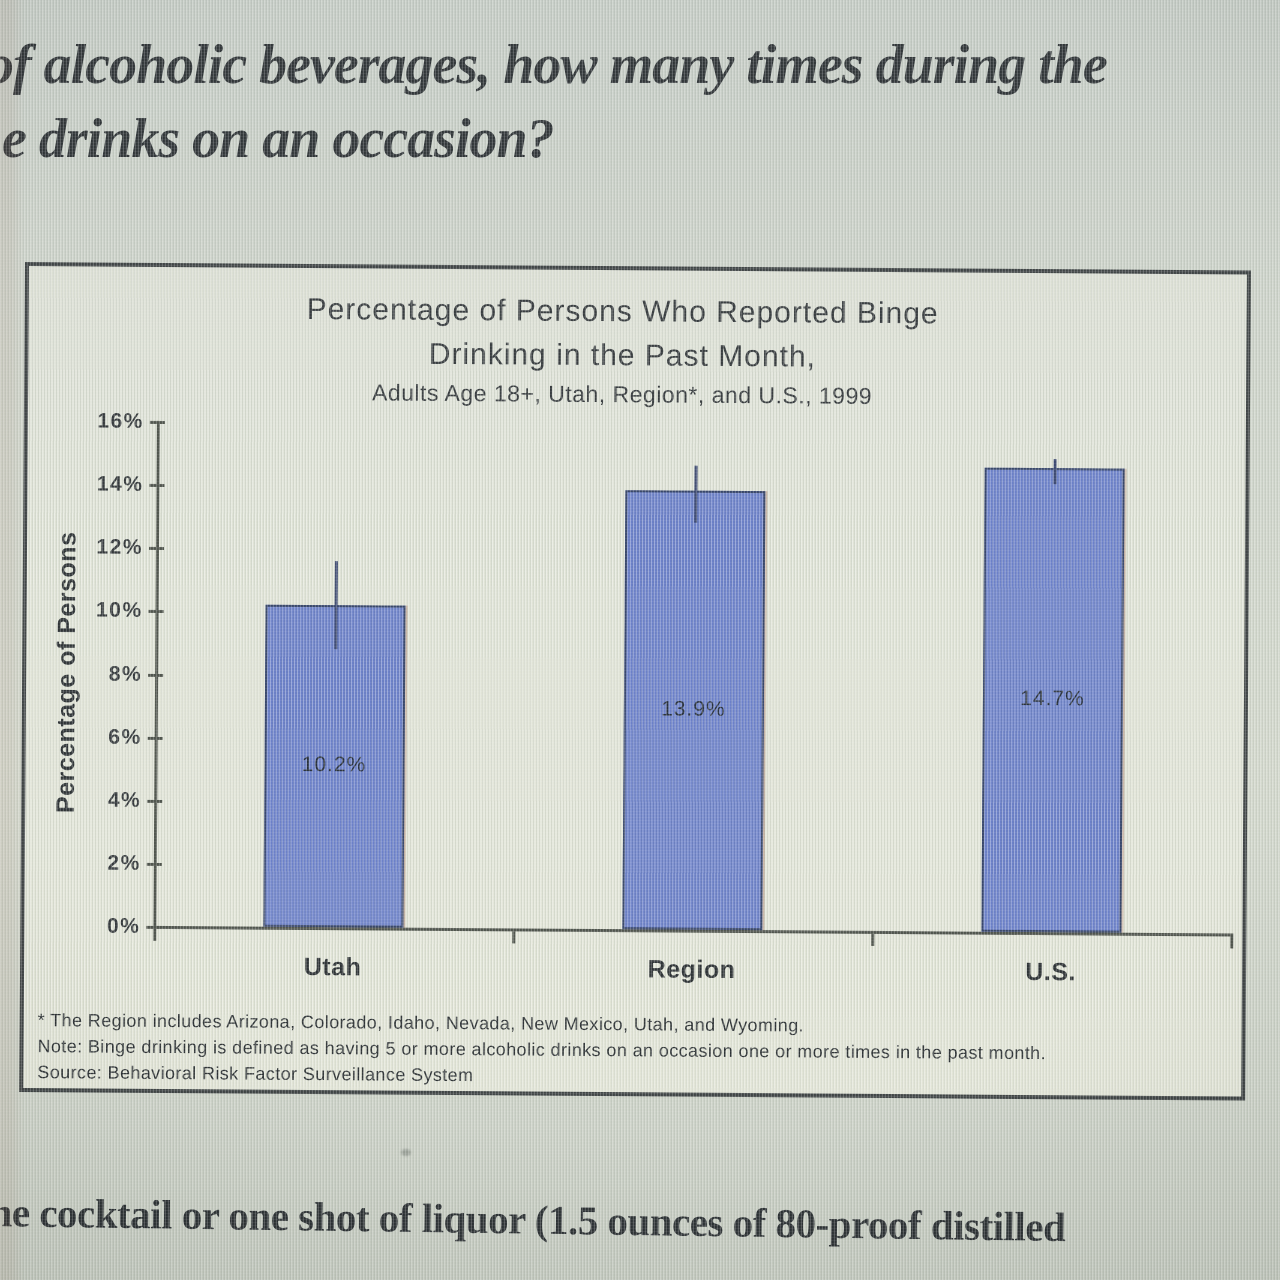  I want to click on question-text-line2: e drinks on an occasion?, so click(278, 139).